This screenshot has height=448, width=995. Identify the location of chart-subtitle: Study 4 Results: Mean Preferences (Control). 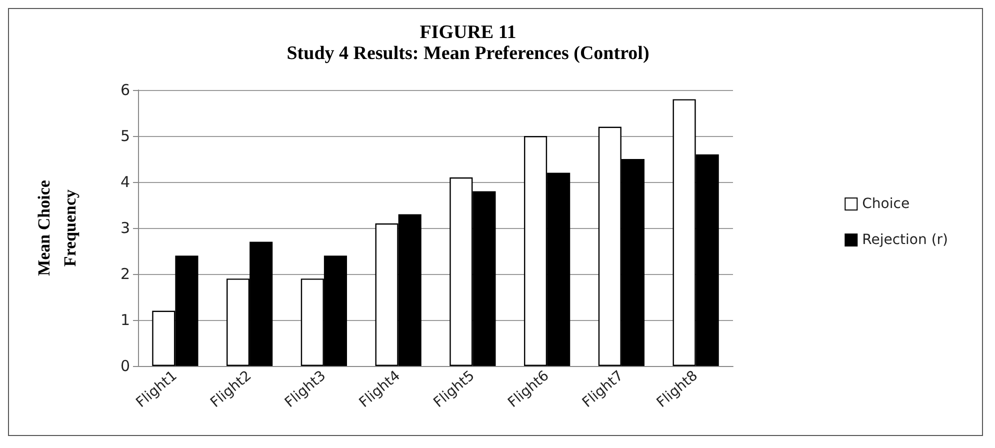
(468, 53).